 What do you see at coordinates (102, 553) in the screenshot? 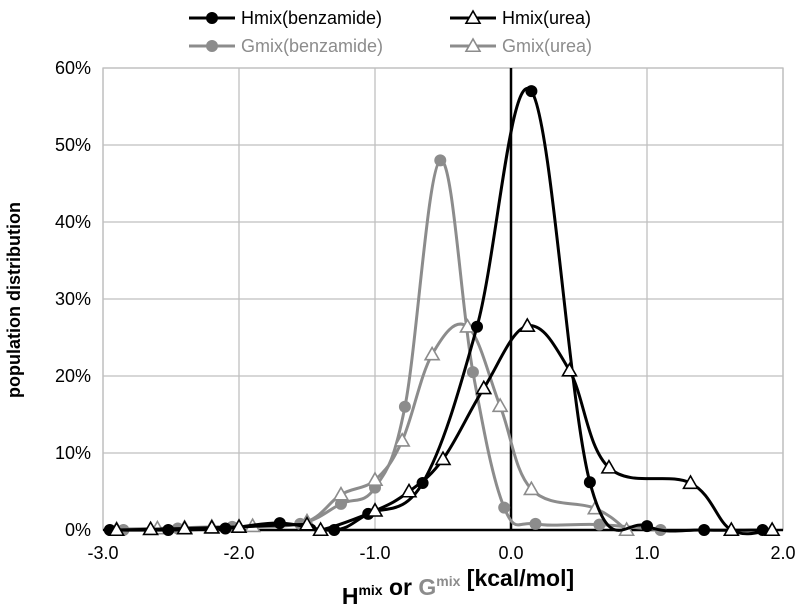
I see `x-tick-label: -3.0` at bounding box center [102, 553].